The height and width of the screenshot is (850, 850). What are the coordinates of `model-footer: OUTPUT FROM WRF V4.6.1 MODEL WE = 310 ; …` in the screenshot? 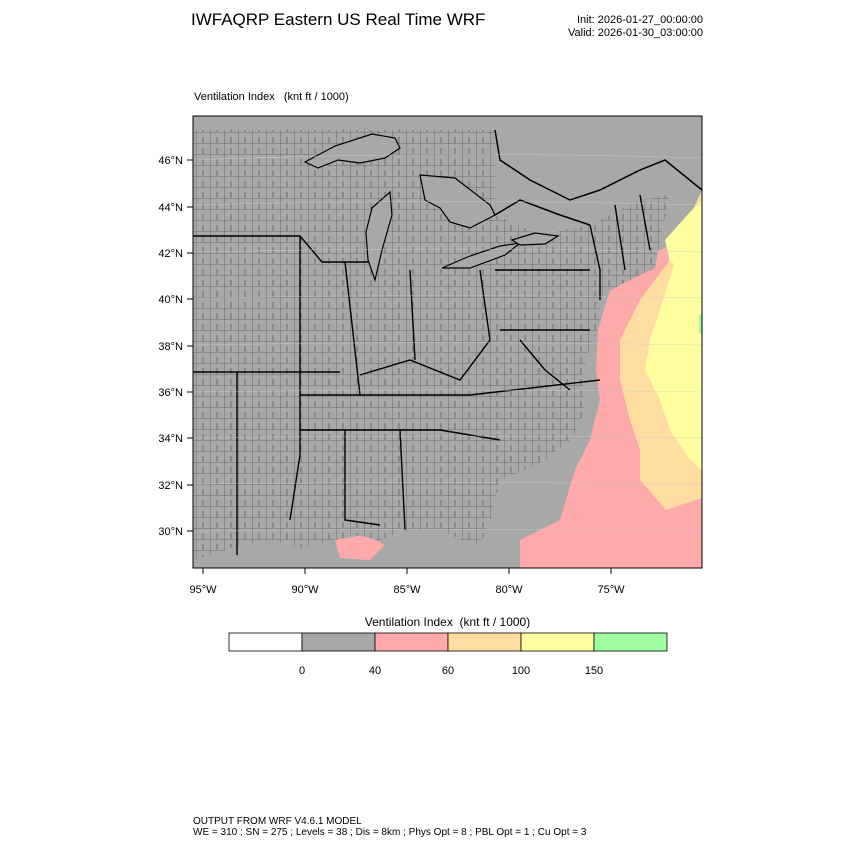 It's located at (389, 827).